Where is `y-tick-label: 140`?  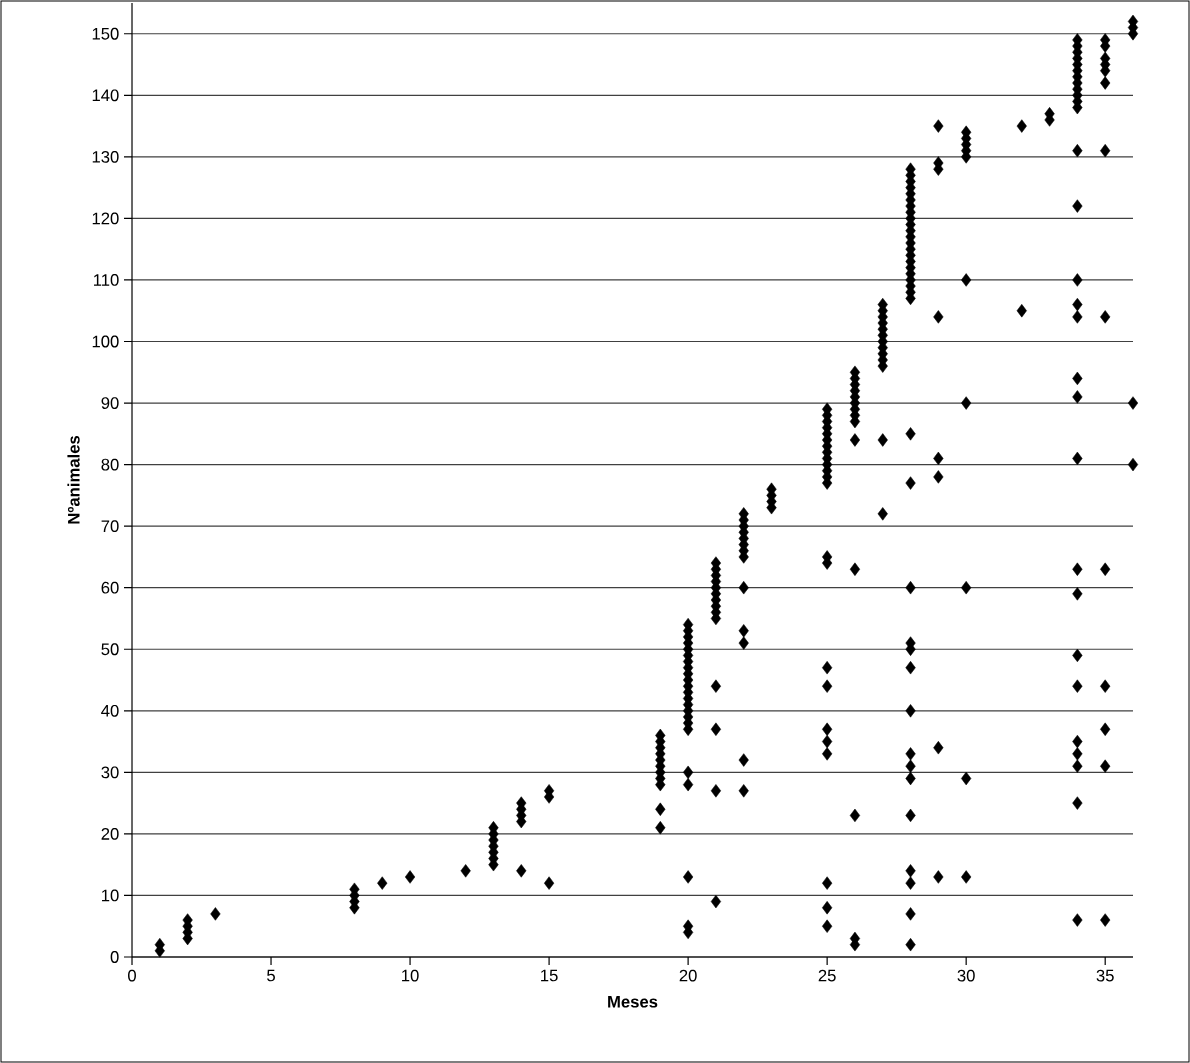 y-tick-label: 140 is located at coordinates (105, 95).